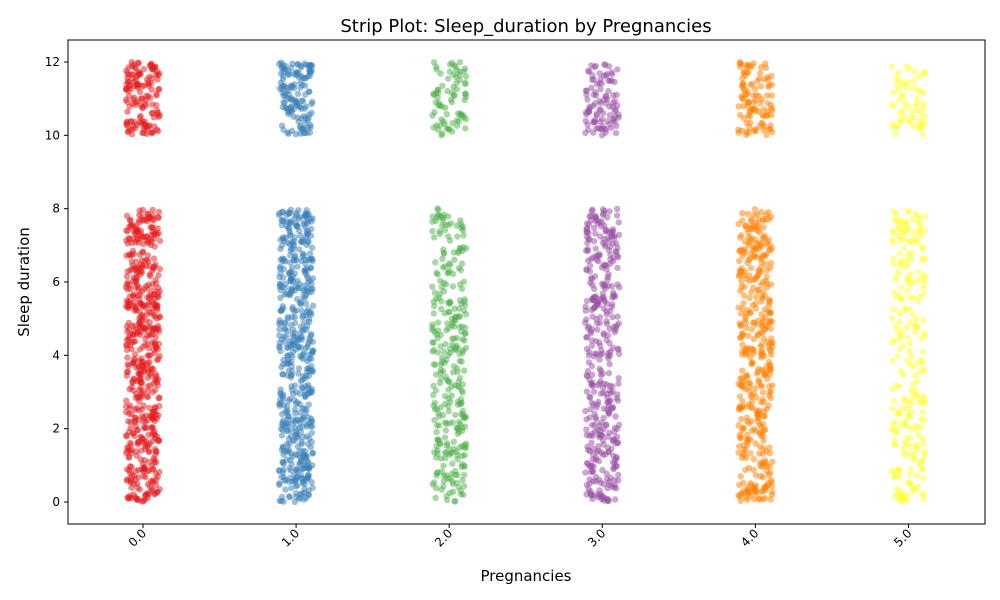  What do you see at coordinates (56, 355) in the screenshot?
I see `y-tick-label: 4` at bounding box center [56, 355].